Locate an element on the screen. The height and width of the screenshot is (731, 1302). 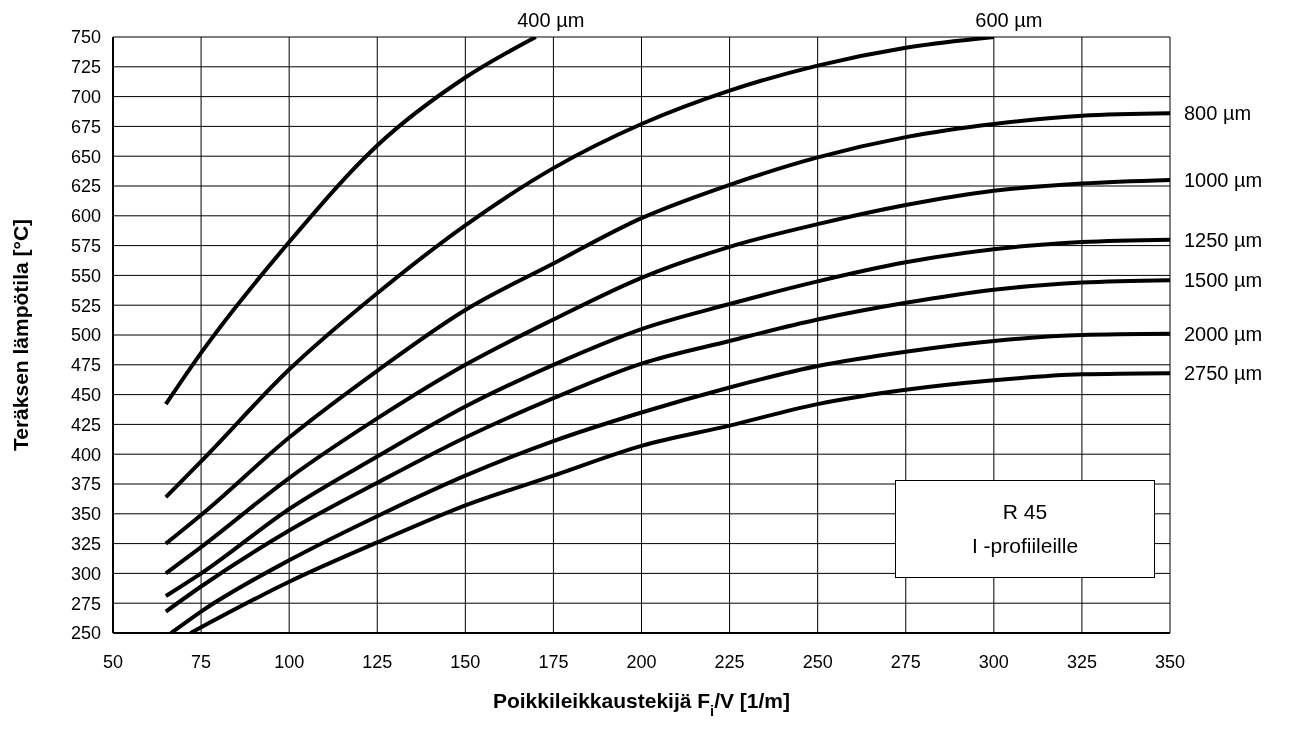
annotation: R 45 is located at coordinates (1025, 512).